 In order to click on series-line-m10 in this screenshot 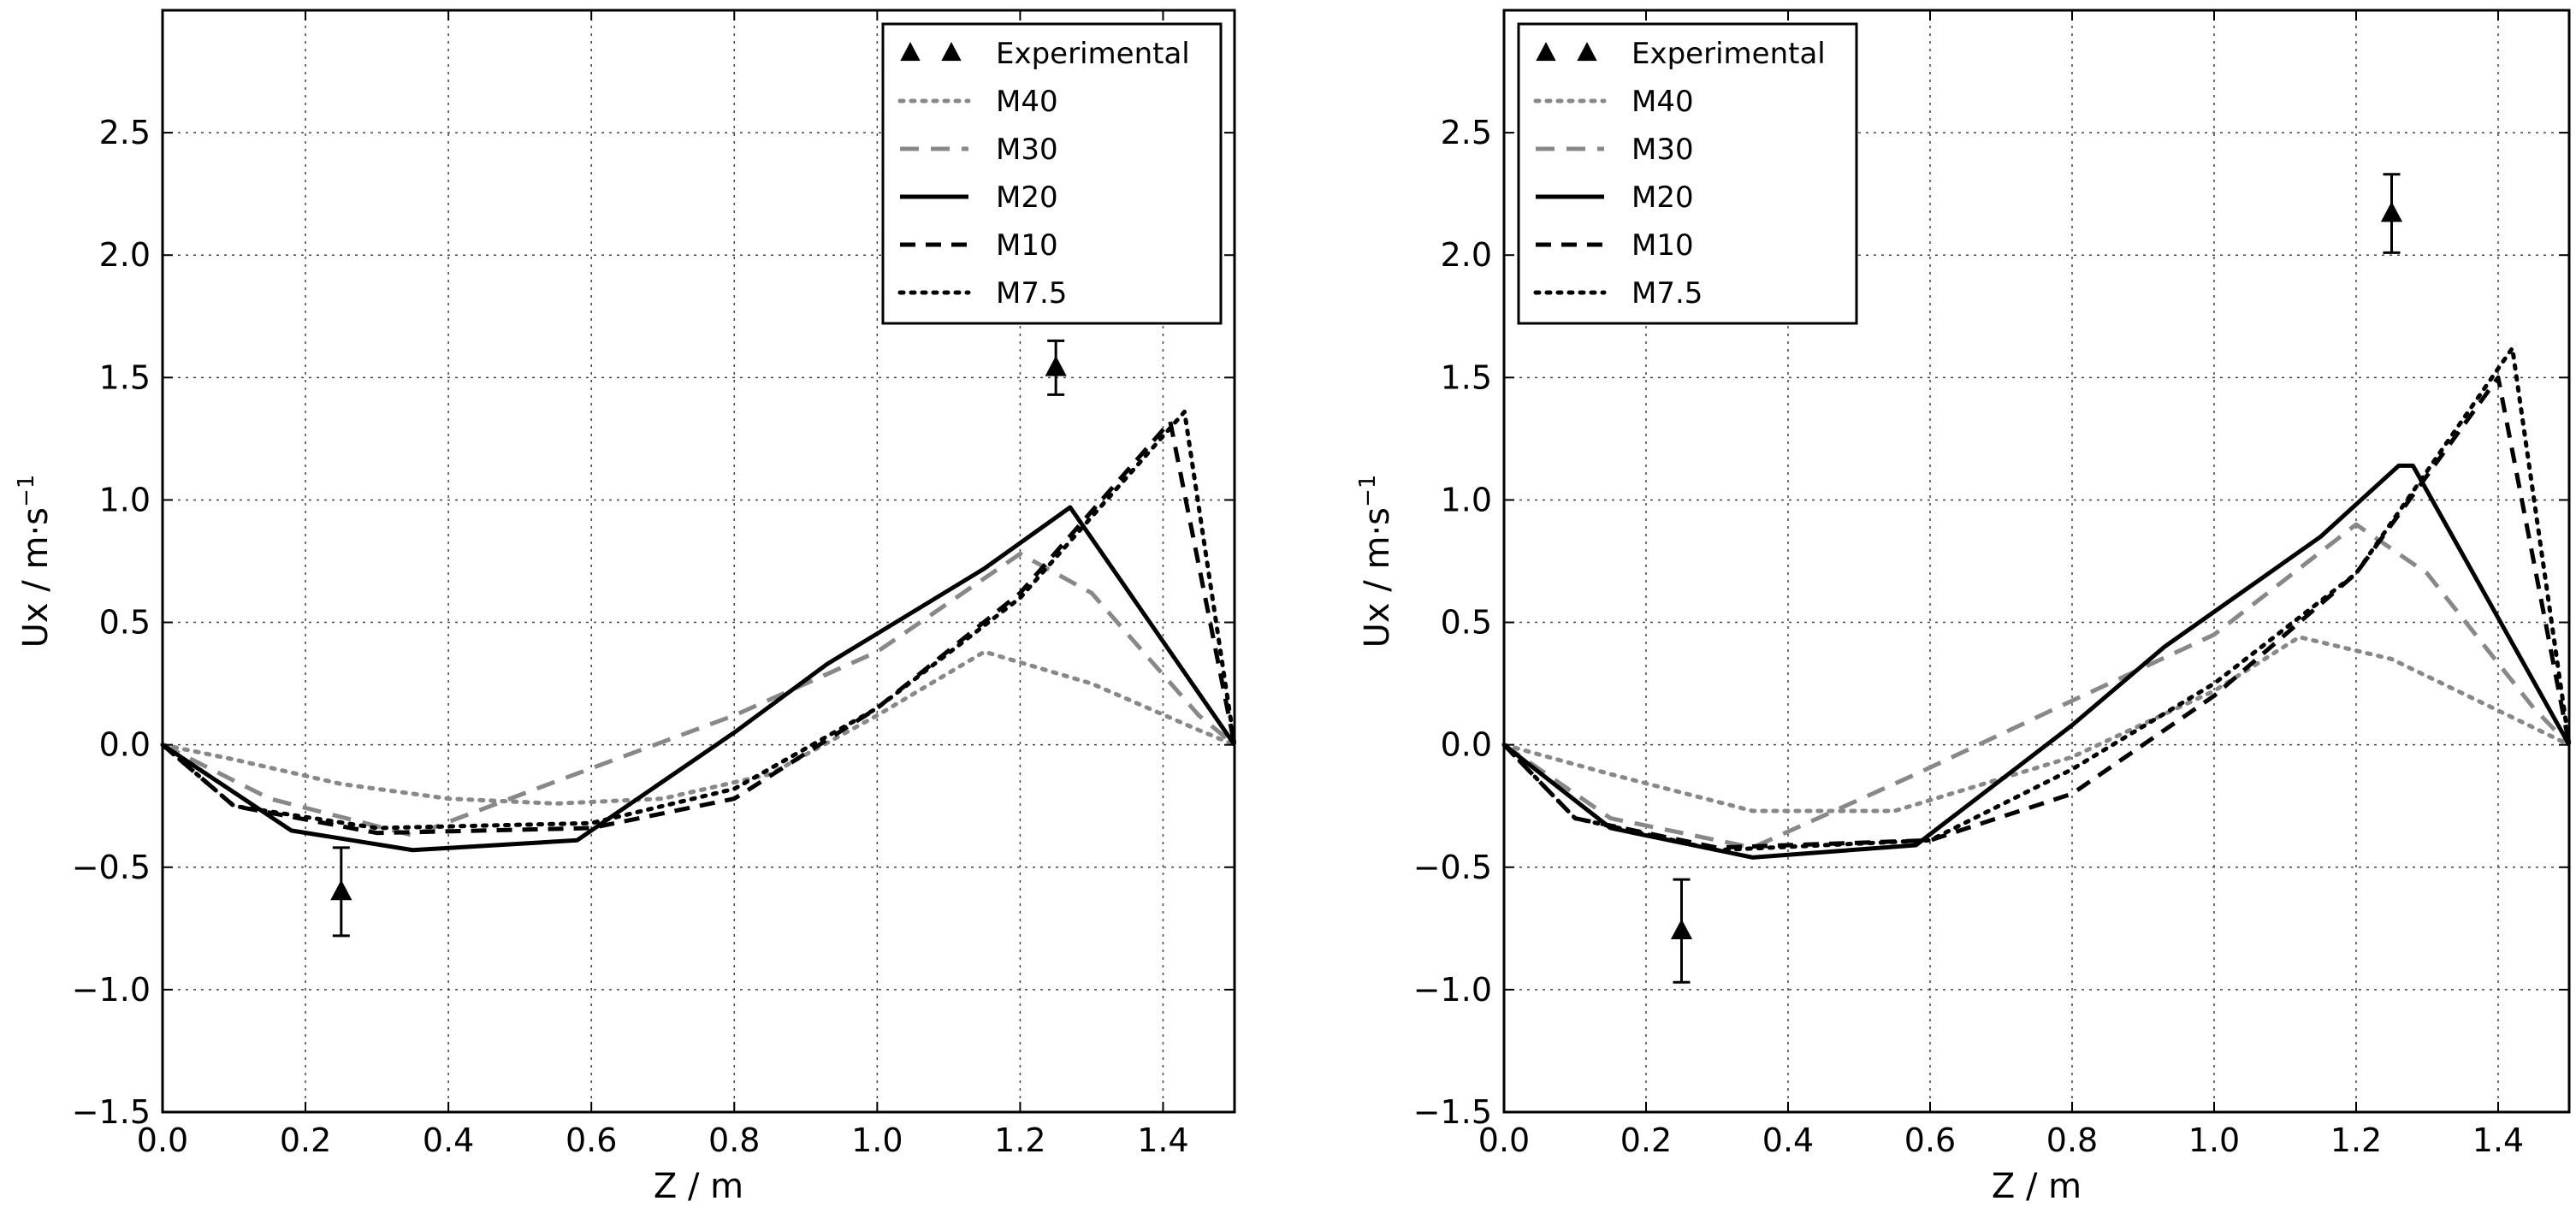, I will do `click(699, 627)`.